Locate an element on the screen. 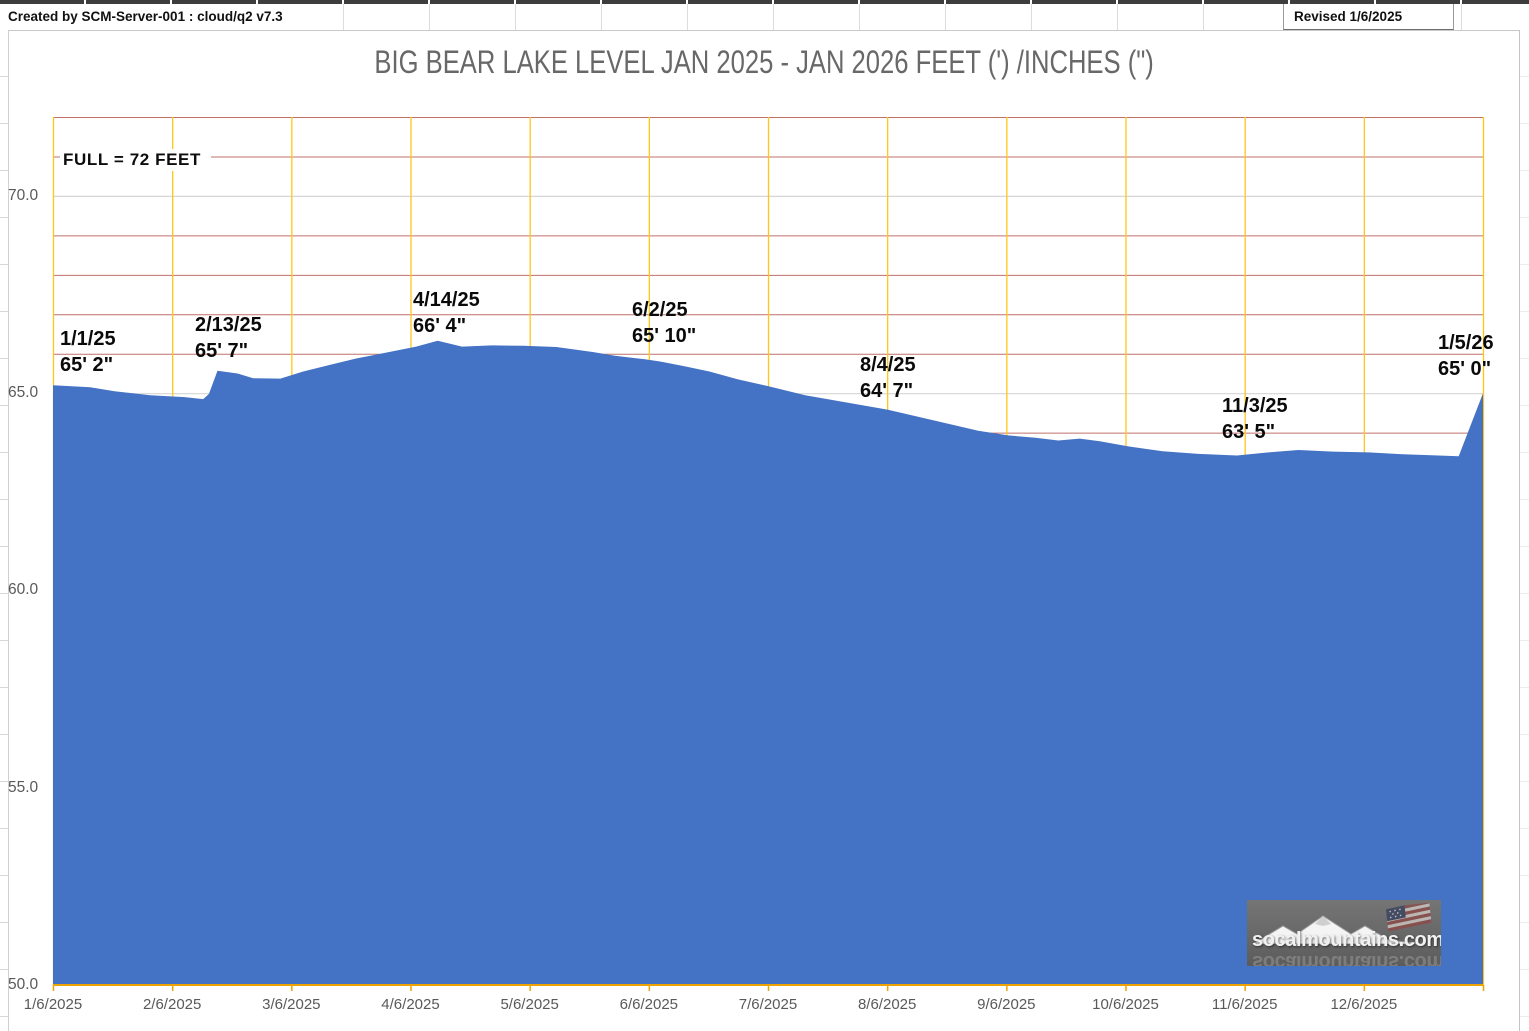 The image size is (1529, 1031). x-axis-label-2-6-2025: 2/6/2025 is located at coordinates (172, 1004).